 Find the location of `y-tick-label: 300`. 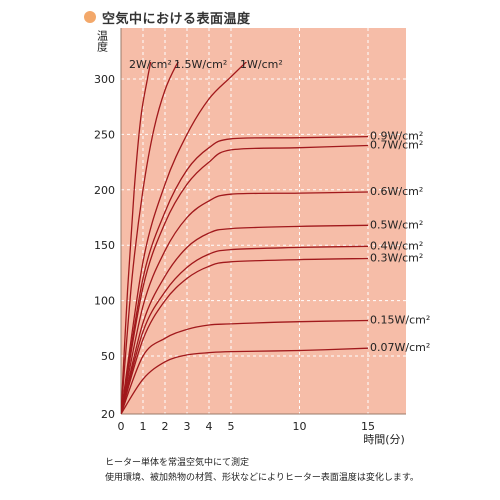

y-tick-label: 300 is located at coordinates (104, 79).